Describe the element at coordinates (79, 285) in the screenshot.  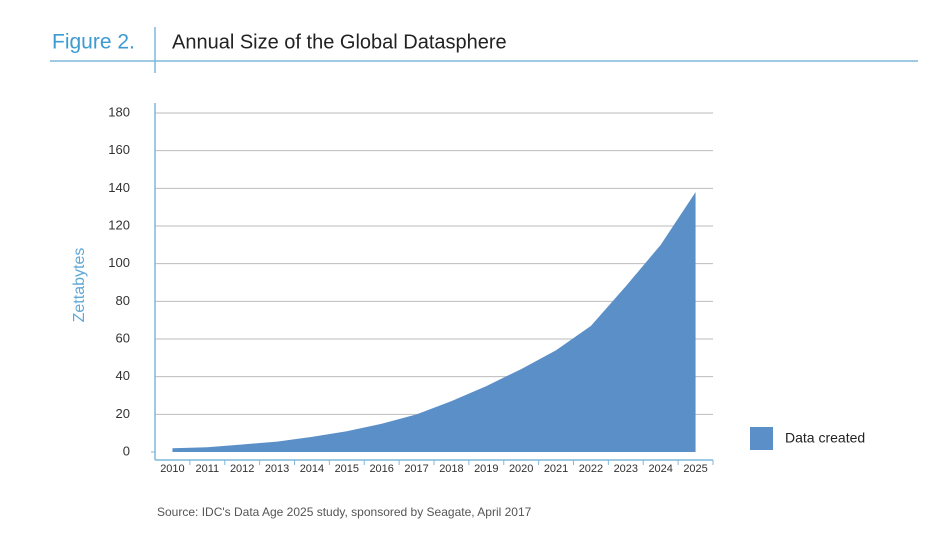
I see `y-axis-label: Zettabytes` at that location.